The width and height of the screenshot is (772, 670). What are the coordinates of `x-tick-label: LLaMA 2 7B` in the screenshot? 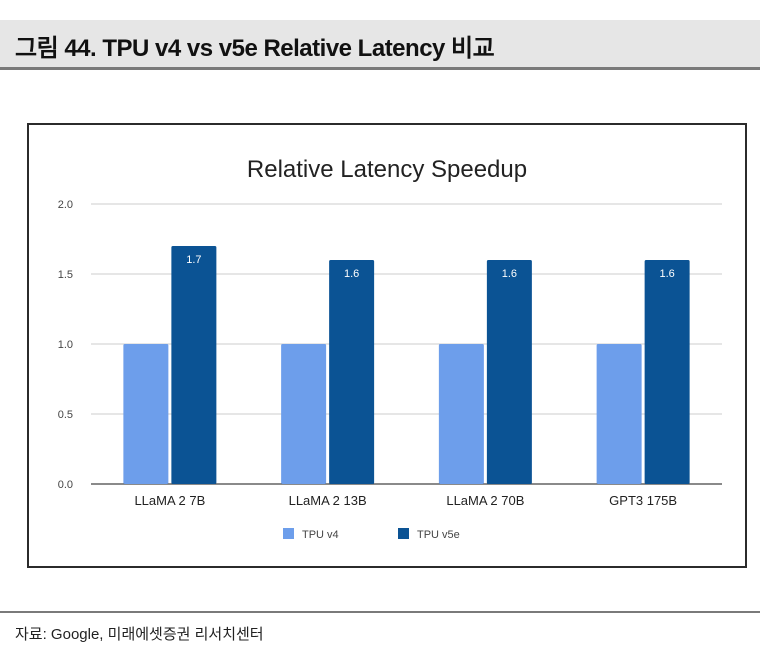 It's located at (169, 500).